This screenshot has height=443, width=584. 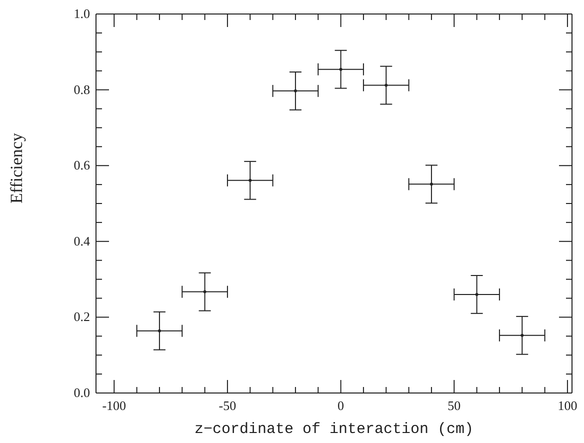 What do you see at coordinates (341, 405) in the screenshot?
I see `x-tick-label: 0` at bounding box center [341, 405].